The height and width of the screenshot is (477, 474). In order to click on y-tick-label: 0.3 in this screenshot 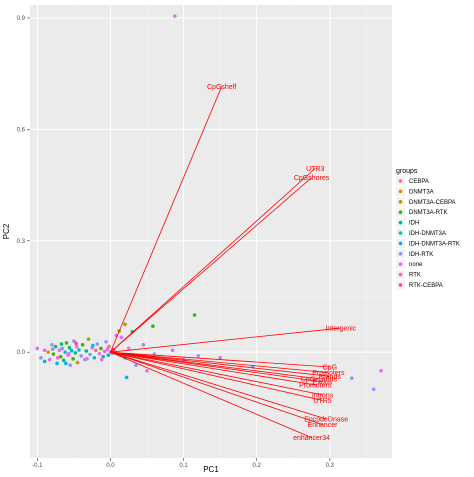, I will do `click(21, 242)`.